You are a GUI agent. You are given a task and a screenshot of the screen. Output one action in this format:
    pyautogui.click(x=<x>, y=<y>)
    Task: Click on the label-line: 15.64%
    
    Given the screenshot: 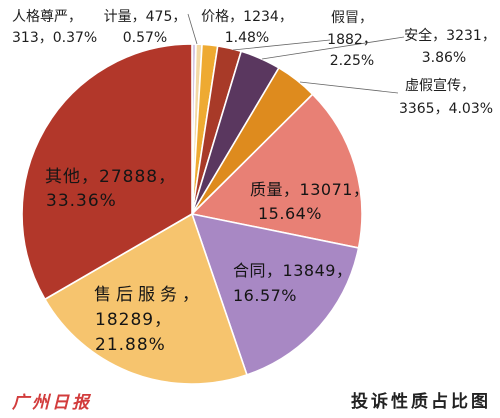 What is the action you would take?
    pyautogui.click(x=290, y=213)
    